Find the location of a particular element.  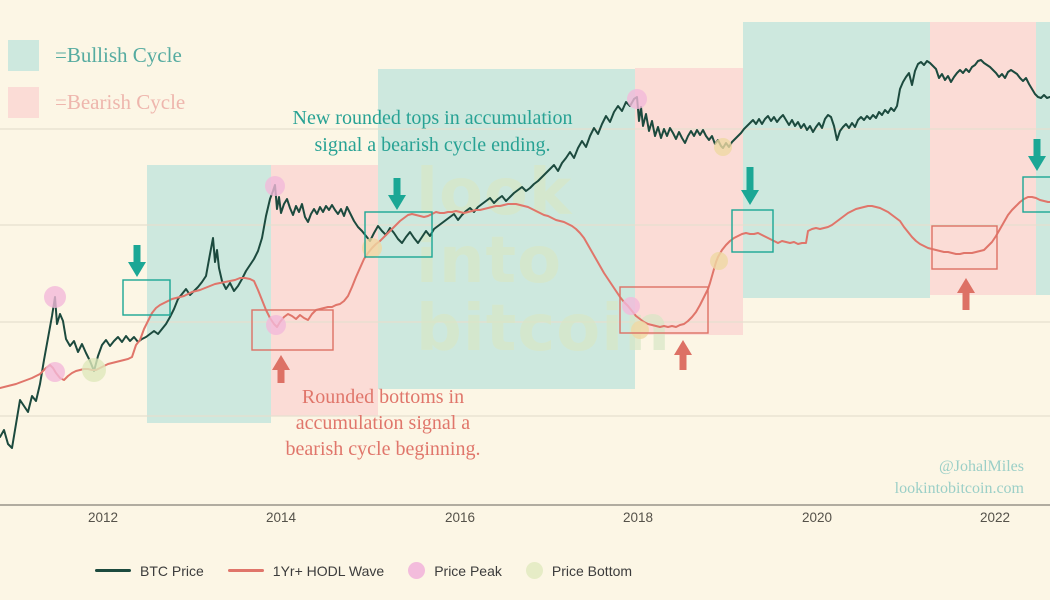

attribution-site: lookintobitcoin.com is located at coordinates (959, 488).